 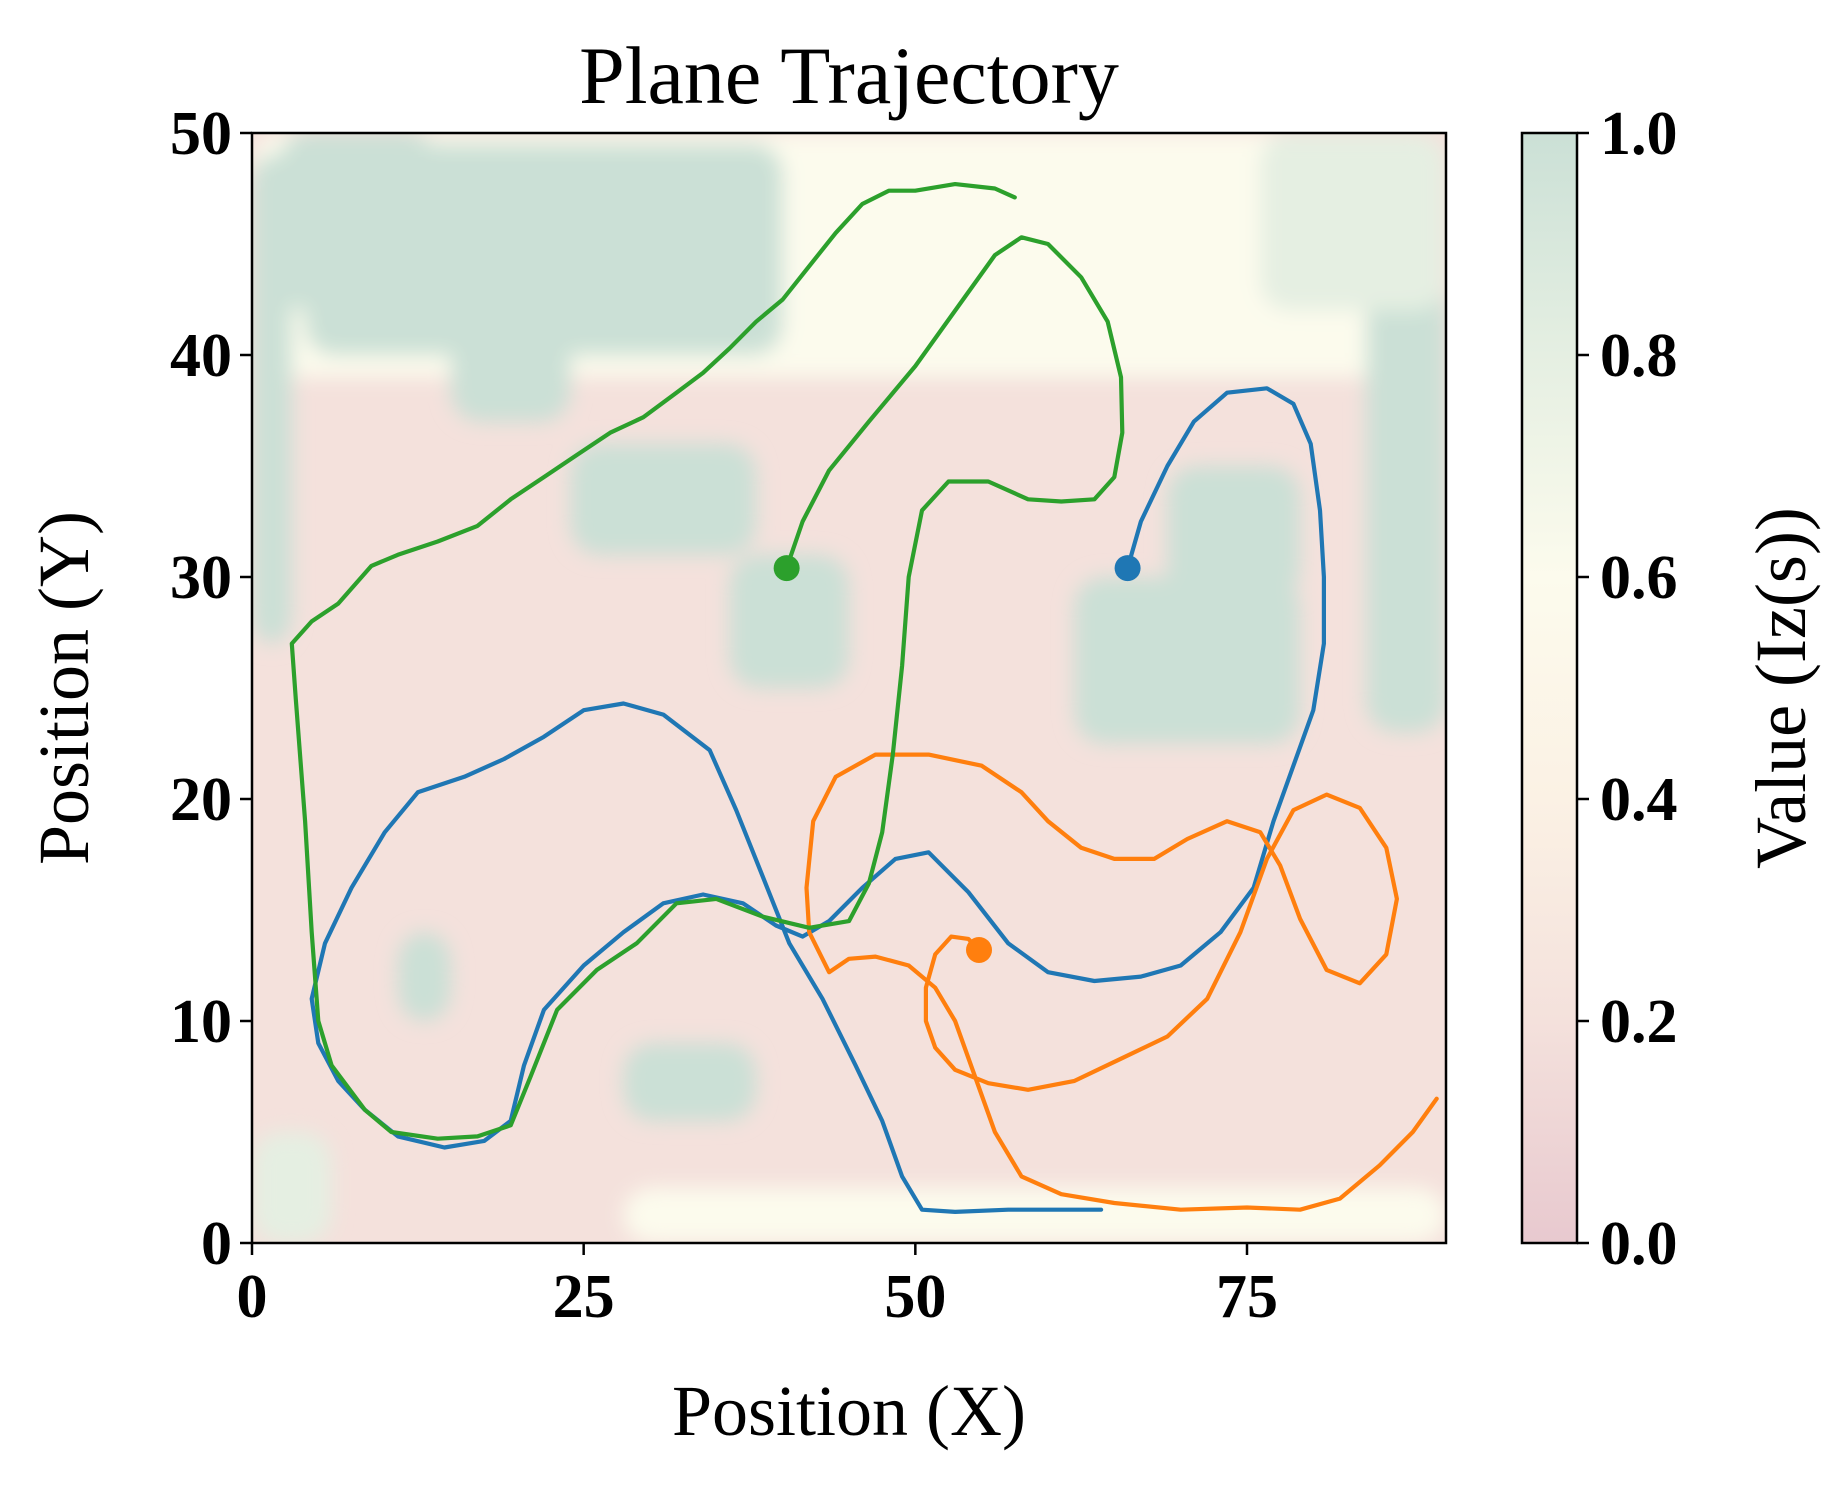 I want to click on colorbar-axis: 0.0 0.2 0.4 0.6 0.8 1.0, so click(x=1627, y=689).